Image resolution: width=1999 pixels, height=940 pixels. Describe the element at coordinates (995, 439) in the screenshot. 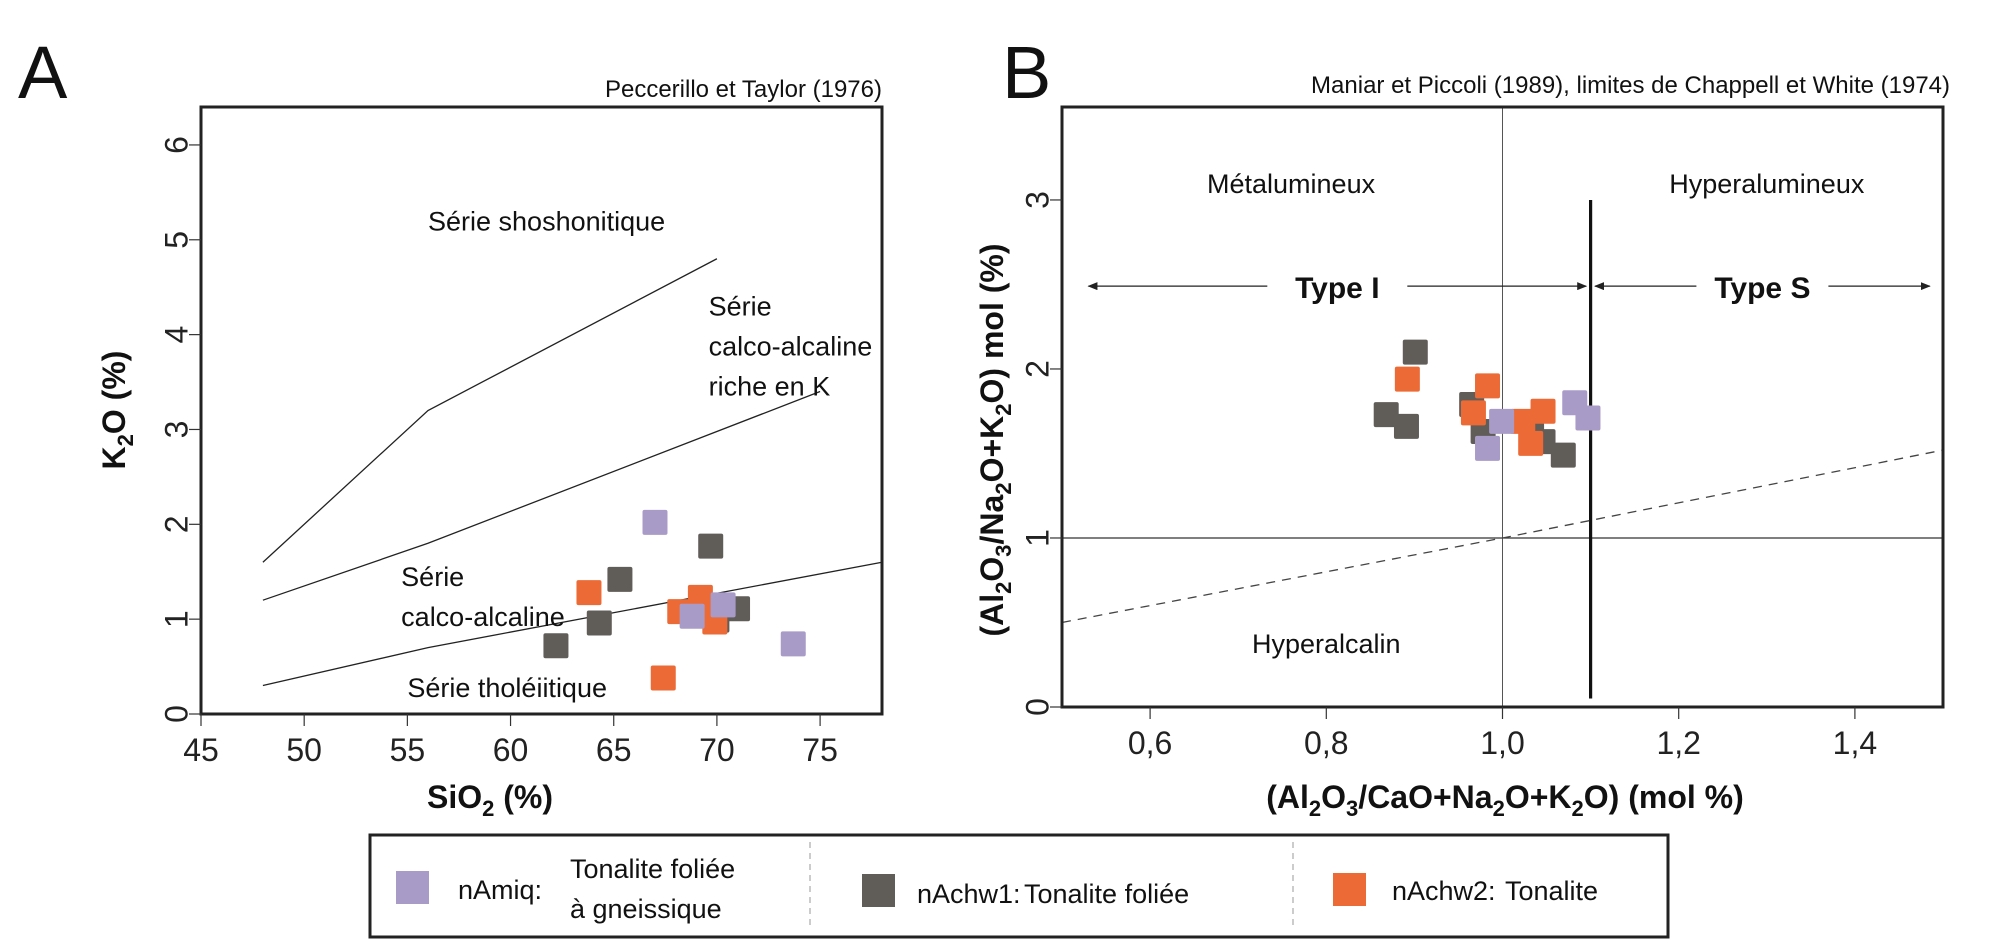

I see `chart-b-y-axis-title: (Al2O3/Na2O+K2O) mol (%)` at that location.